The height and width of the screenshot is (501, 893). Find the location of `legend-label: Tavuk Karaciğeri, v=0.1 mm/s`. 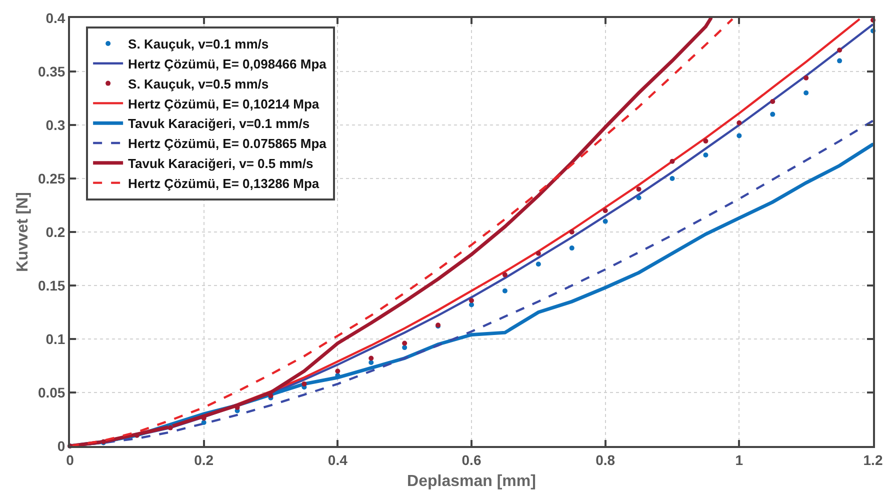

legend-label: Tavuk Karaciğeri, v=0.1 mm/s is located at coordinates (219, 124).